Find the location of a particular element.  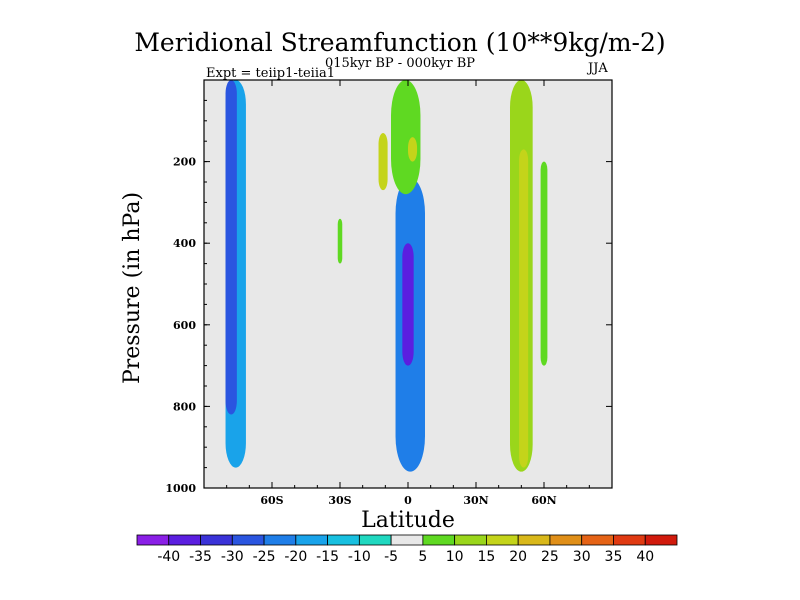

colorbar-label-8: 5 is located at coordinates (422, 557).